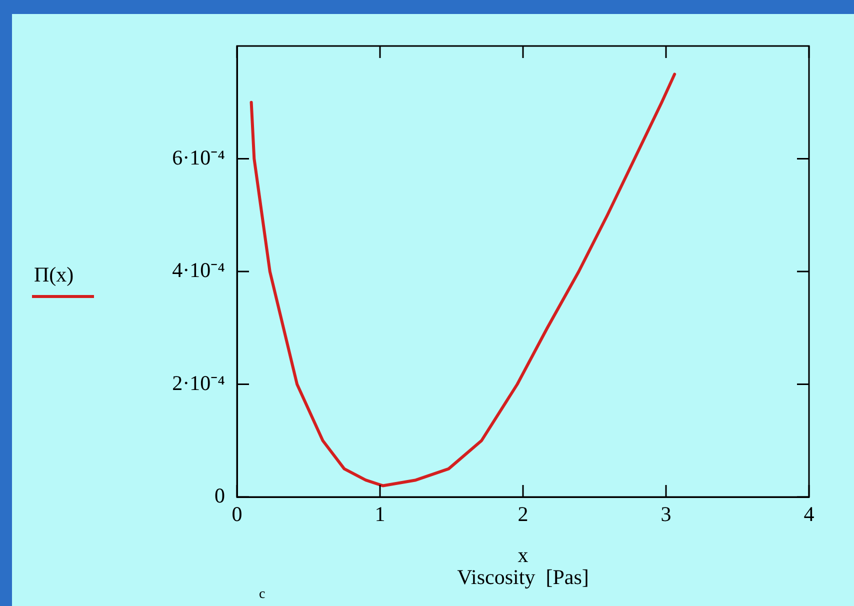 The image size is (854, 606). What do you see at coordinates (523, 577) in the screenshot?
I see `text: Viscosity [Pas]` at bounding box center [523, 577].